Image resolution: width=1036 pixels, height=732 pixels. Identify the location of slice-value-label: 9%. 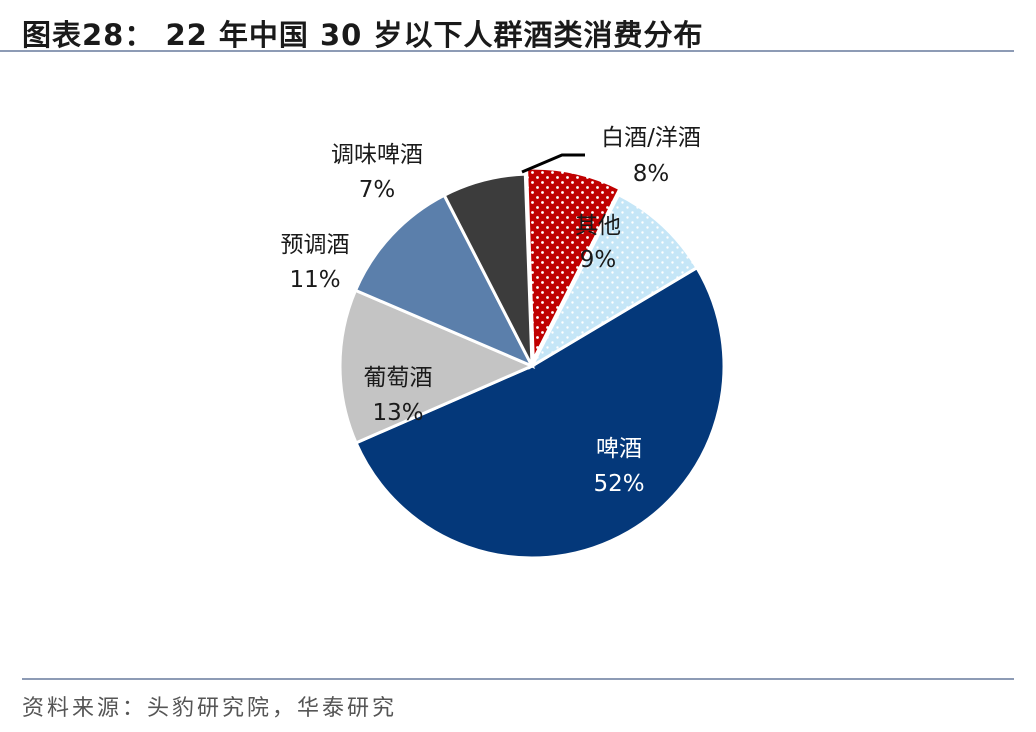
(598, 260).